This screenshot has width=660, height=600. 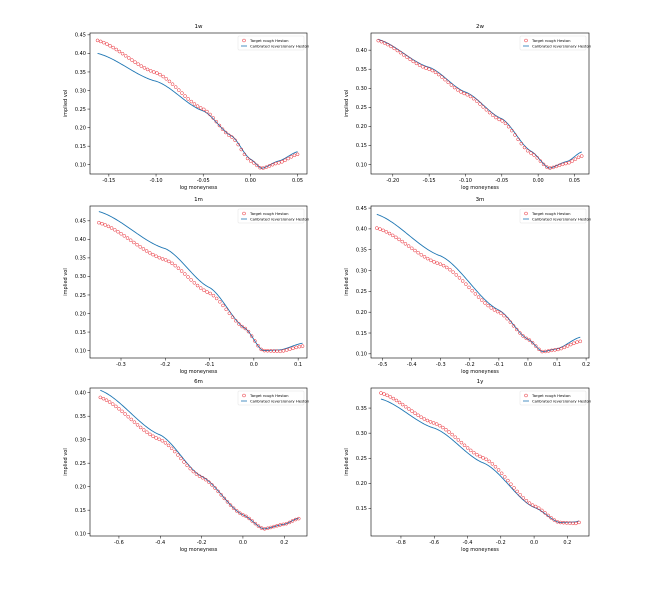 What do you see at coordinates (401, 543) in the screenshot?
I see `x-tick-label: -0.8` at bounding box center [401, 543].